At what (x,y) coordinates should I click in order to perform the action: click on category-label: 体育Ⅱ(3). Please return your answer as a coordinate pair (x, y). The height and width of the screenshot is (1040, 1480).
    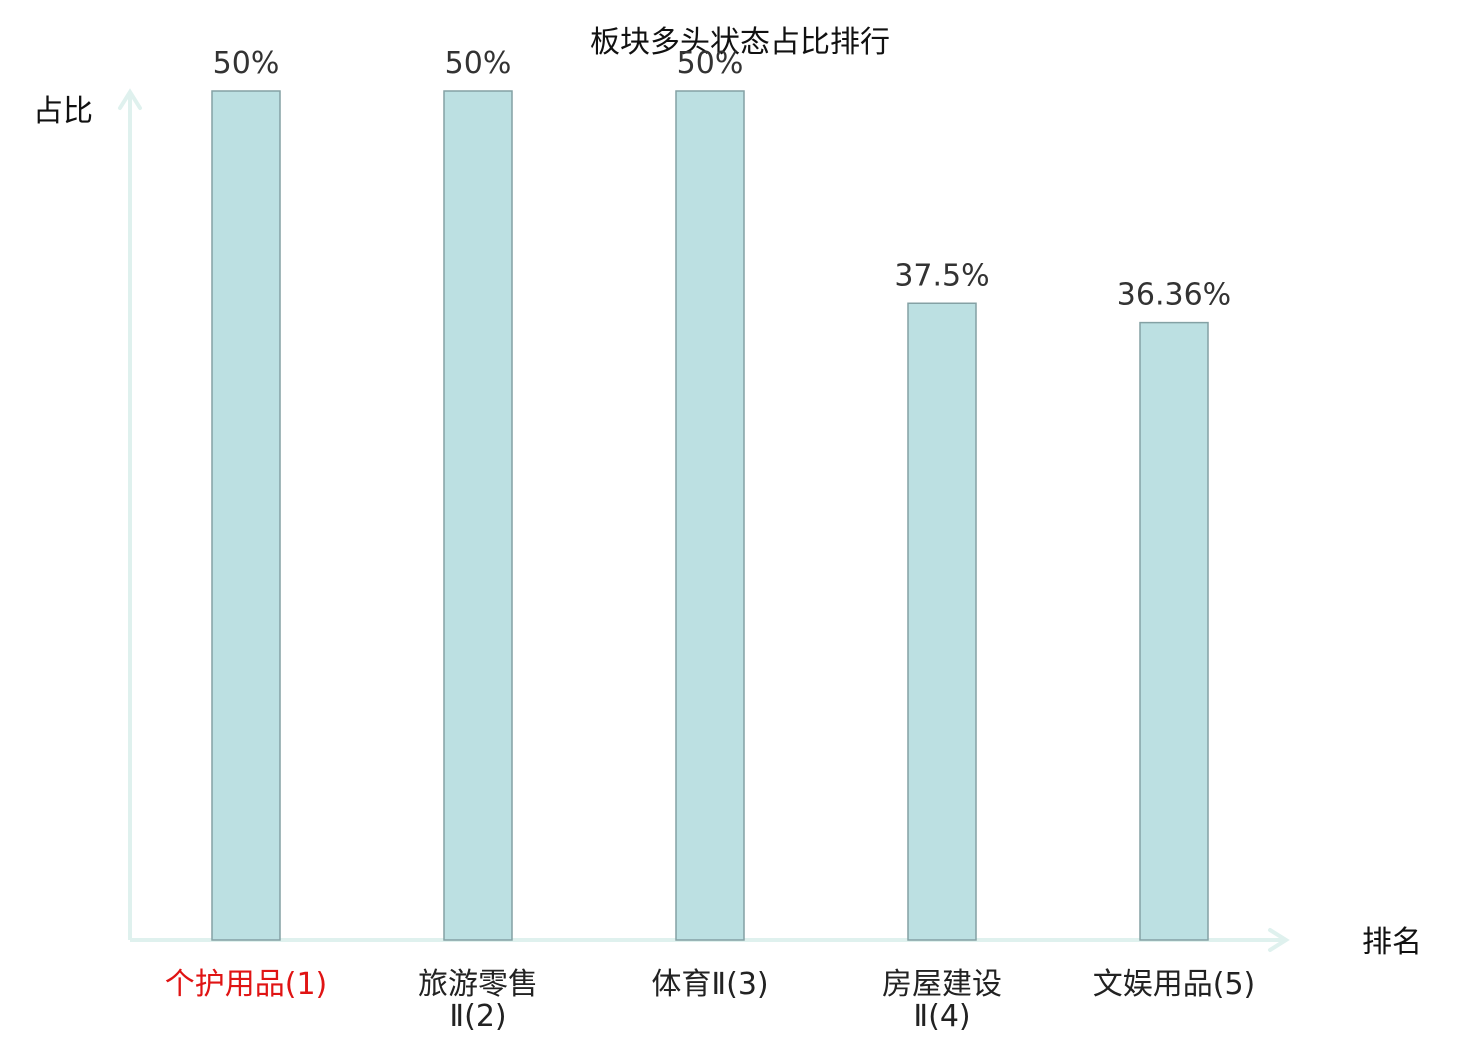
    Looking at the image, I should click on (709, 984).